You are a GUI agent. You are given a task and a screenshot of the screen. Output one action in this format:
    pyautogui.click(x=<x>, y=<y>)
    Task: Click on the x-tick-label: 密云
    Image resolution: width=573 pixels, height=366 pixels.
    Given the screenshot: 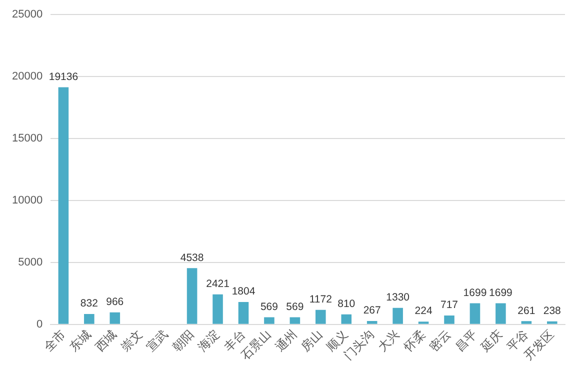 What is the action you would take?
    pyautogui.click(x=440, y=340)
    